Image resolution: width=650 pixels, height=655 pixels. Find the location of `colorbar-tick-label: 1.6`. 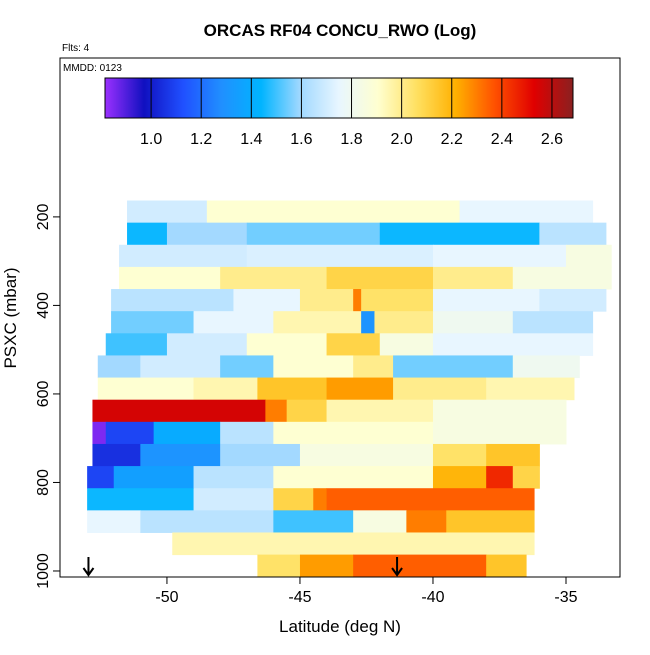

colorbar-tick-label: 1.6 is located at coordinates (301, 139).